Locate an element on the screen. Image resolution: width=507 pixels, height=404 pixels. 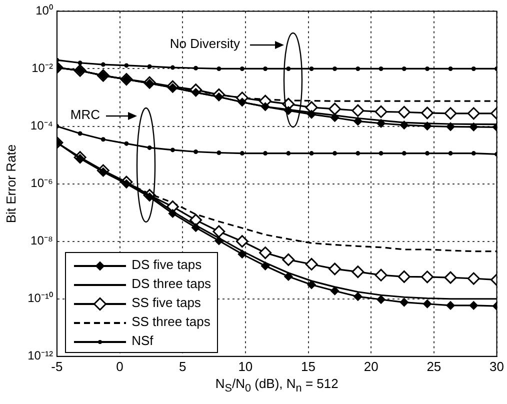
legend-label: DS five taps is located at coordinates (167, 264).